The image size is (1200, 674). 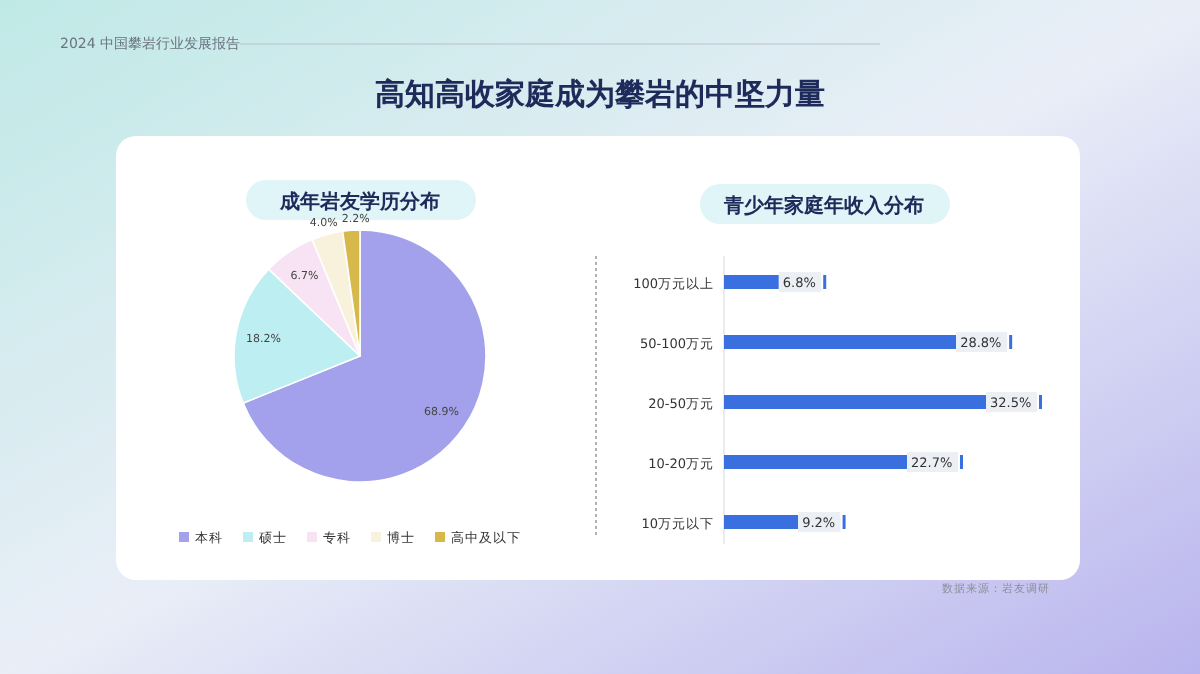 What do you see at coordinates (600, 94) in the screenshot?
I see `text: 高知高收家庭成为攀岩的中坚力量` at bounding box center [600, 94].